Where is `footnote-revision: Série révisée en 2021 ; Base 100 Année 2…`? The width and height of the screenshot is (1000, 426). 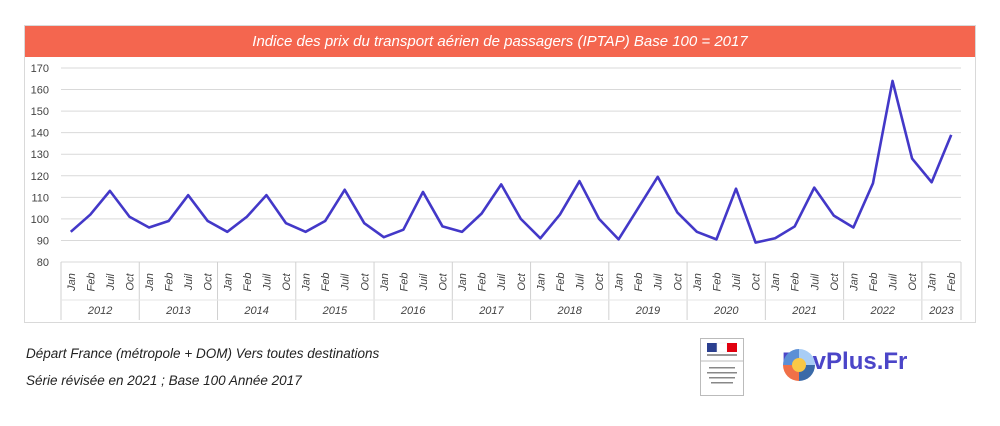
footnote-revision: Série révisée en 2021 ; Base 100 Année 2… is located at coordinates (164, 380).